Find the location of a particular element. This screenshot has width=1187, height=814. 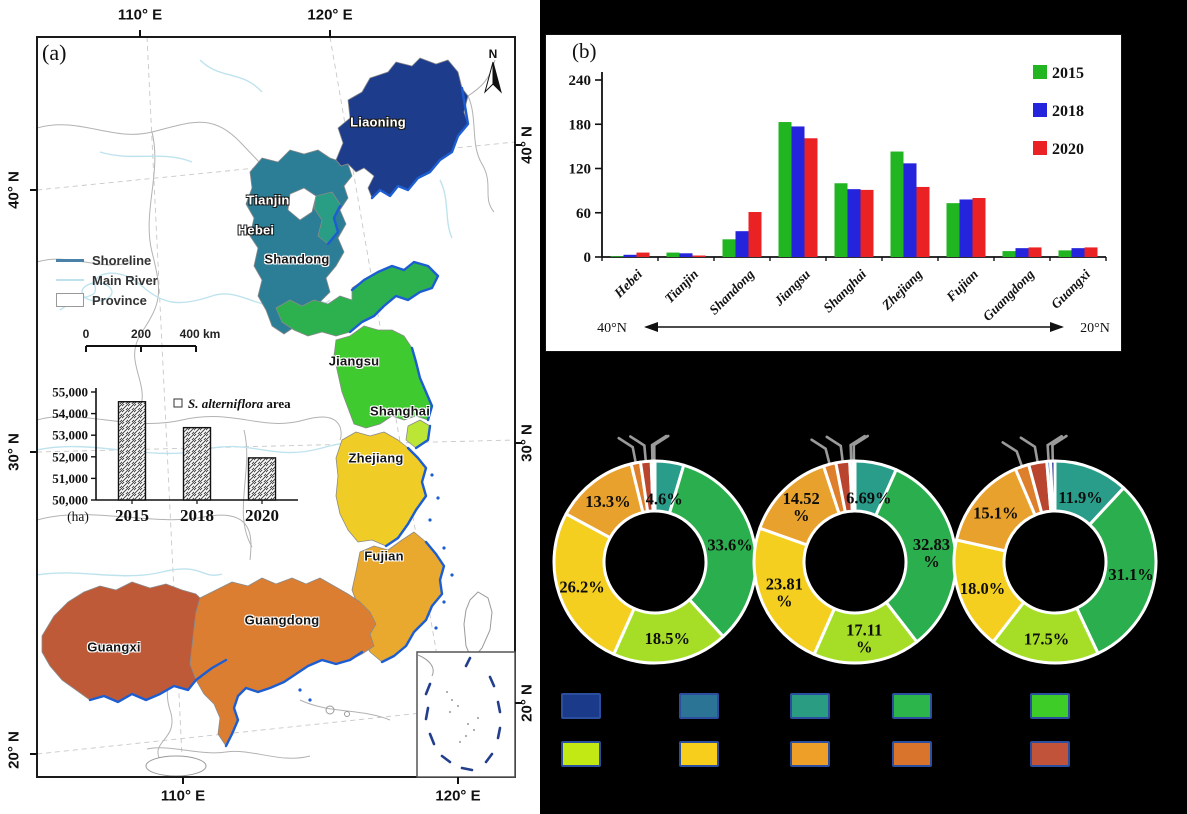

category-label: Hebei is located at coordinates (627, 283).